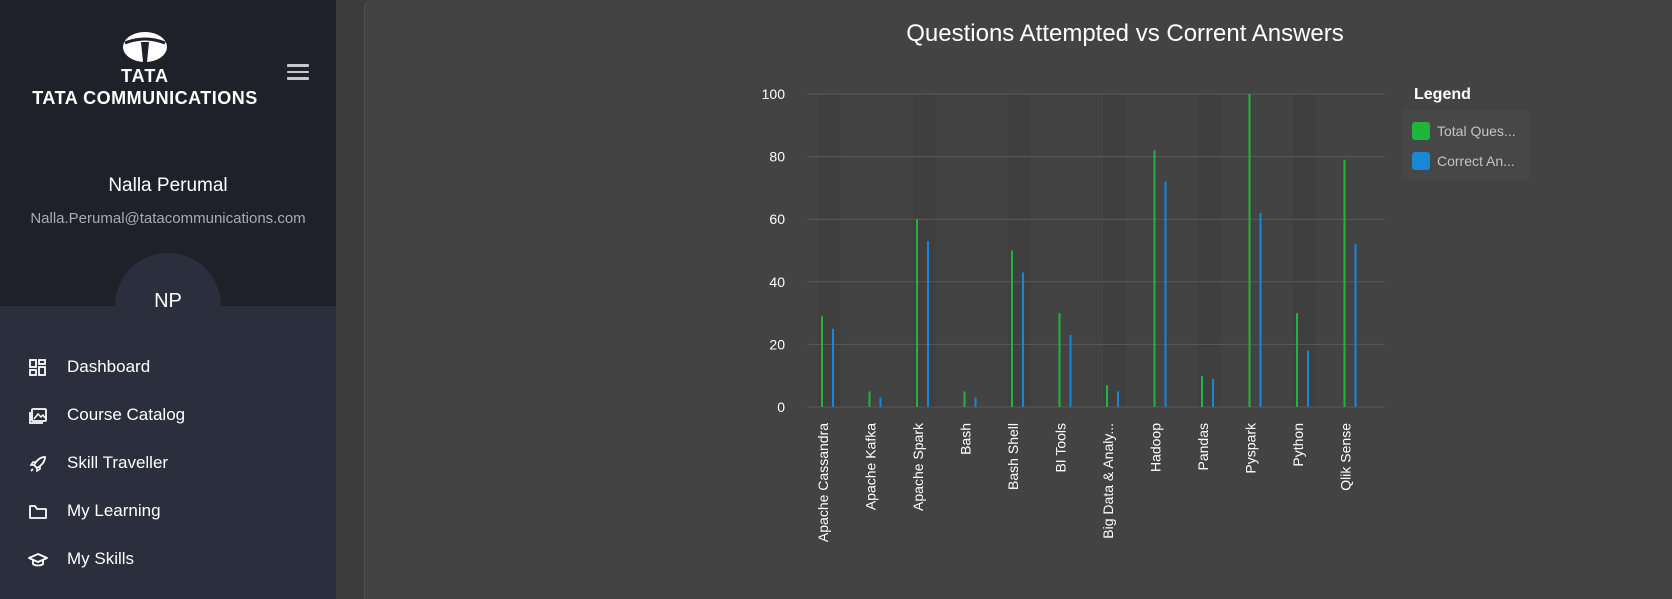 This screenshot has width=1672, height=599. What do you see at coordinates (114, 510) in the screenshot?
I see `sidebar-item-label: My Learning` at bounding box center [114, 510].